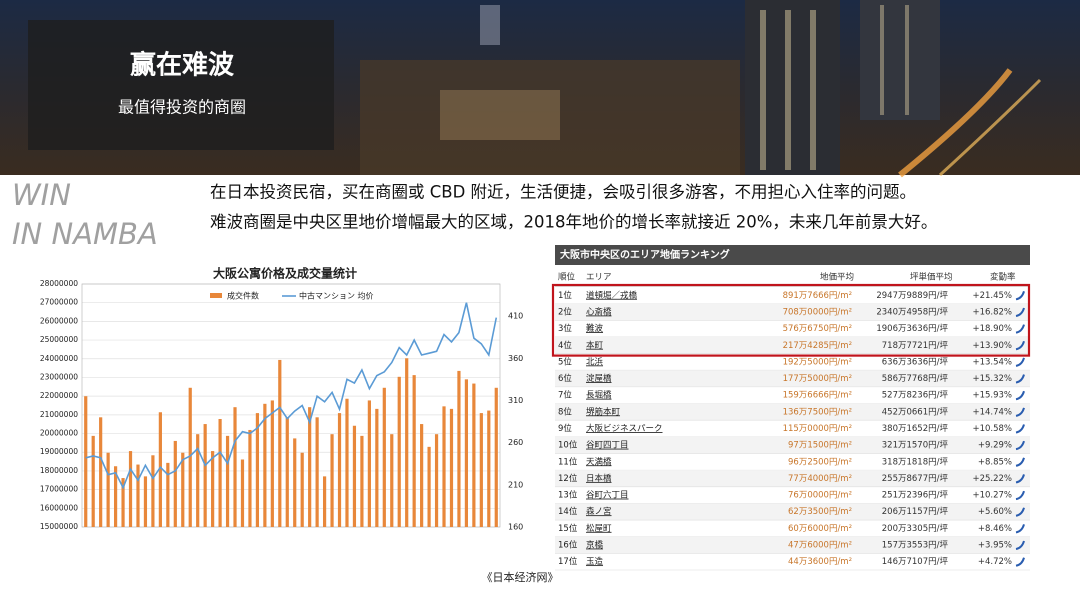  Describe the element at coordinates (915, 446) in the screenshot. I see `table-cell: 321万1570円/坪` at that location.